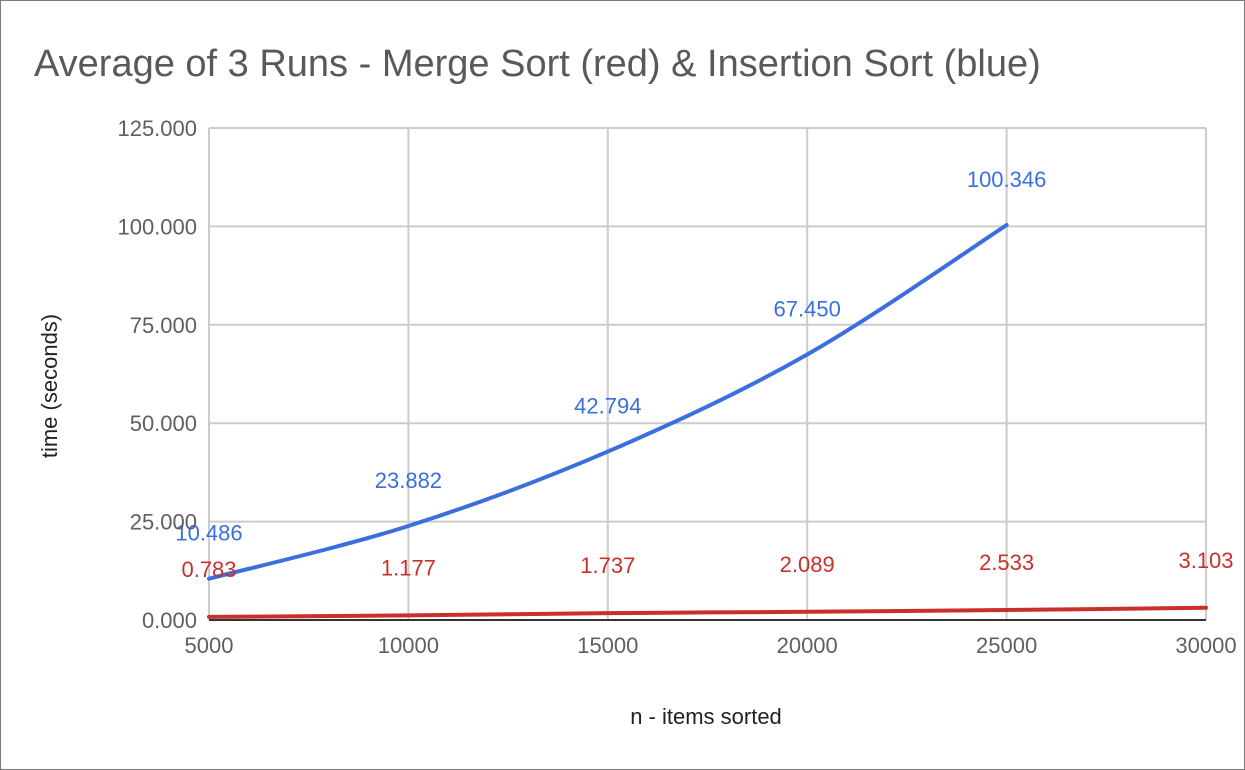 Image resolution: width=1245 pixels, height=770 pixels. What do you see at coordinates (208, 533) in the screenshot?
I see `data-label-insertion-sort-0: 10.486` at bounding box center [208, 533].